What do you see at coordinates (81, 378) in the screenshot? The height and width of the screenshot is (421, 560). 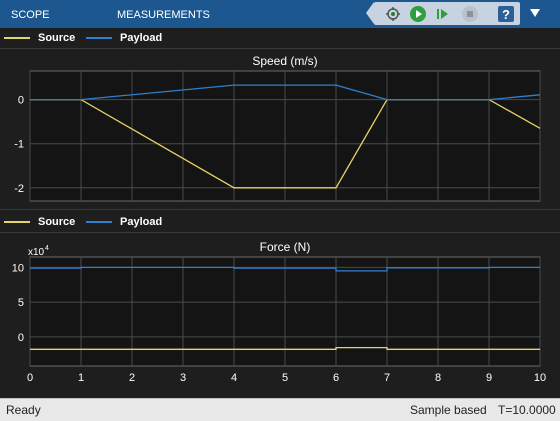 I see `x-tick-label: 1` at bounding box center [81, 378].